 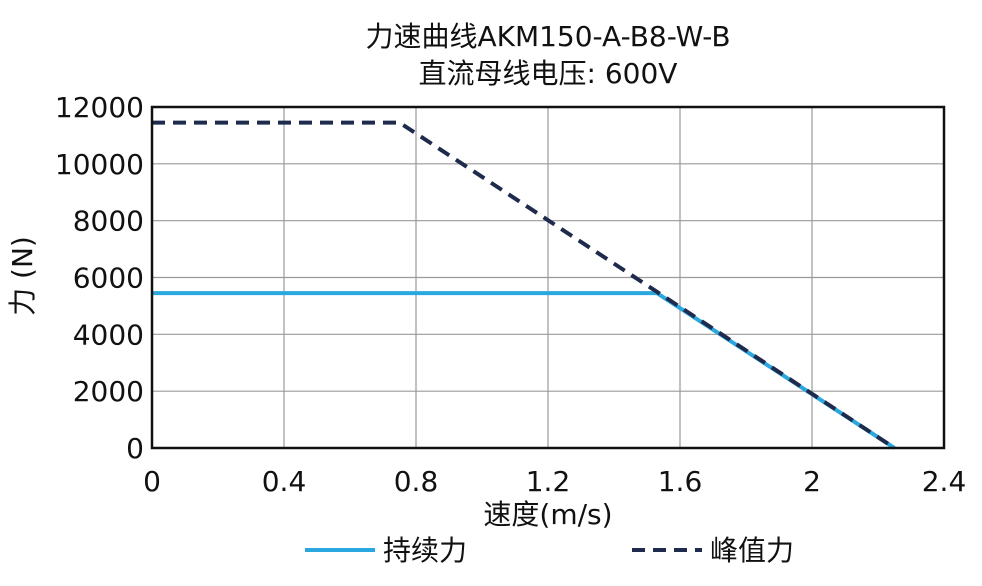 I want to click on y-tick-label-4: 8000, so click(x=108, y=221).